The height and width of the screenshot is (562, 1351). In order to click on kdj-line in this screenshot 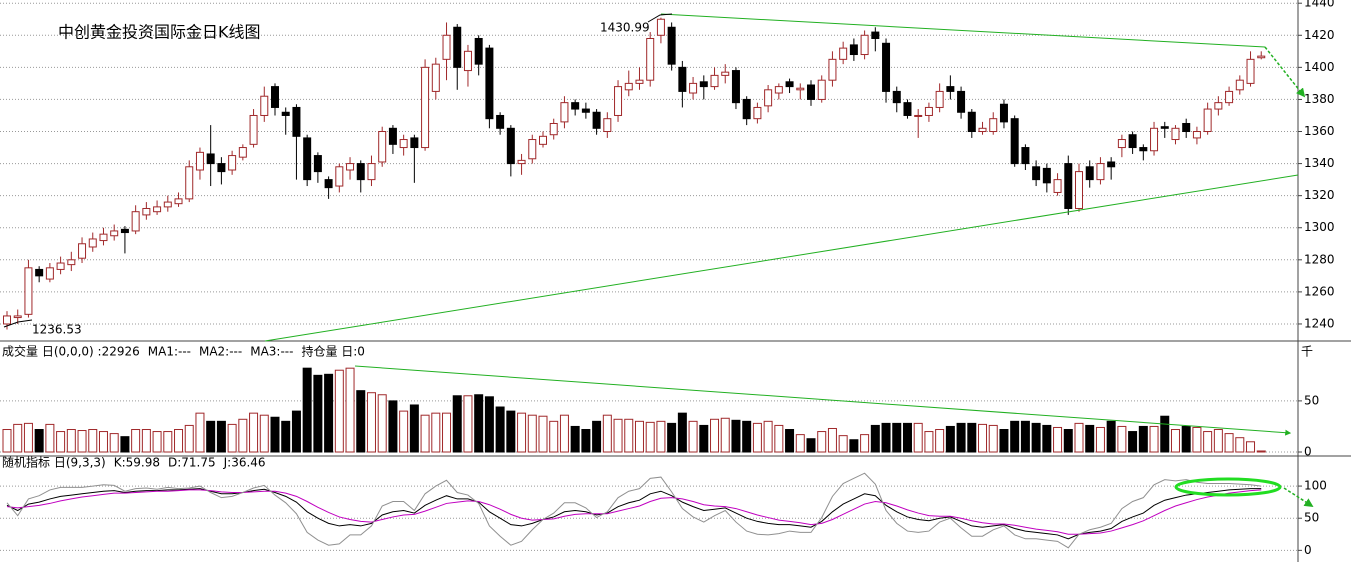, I will do `click(634, 510)`.